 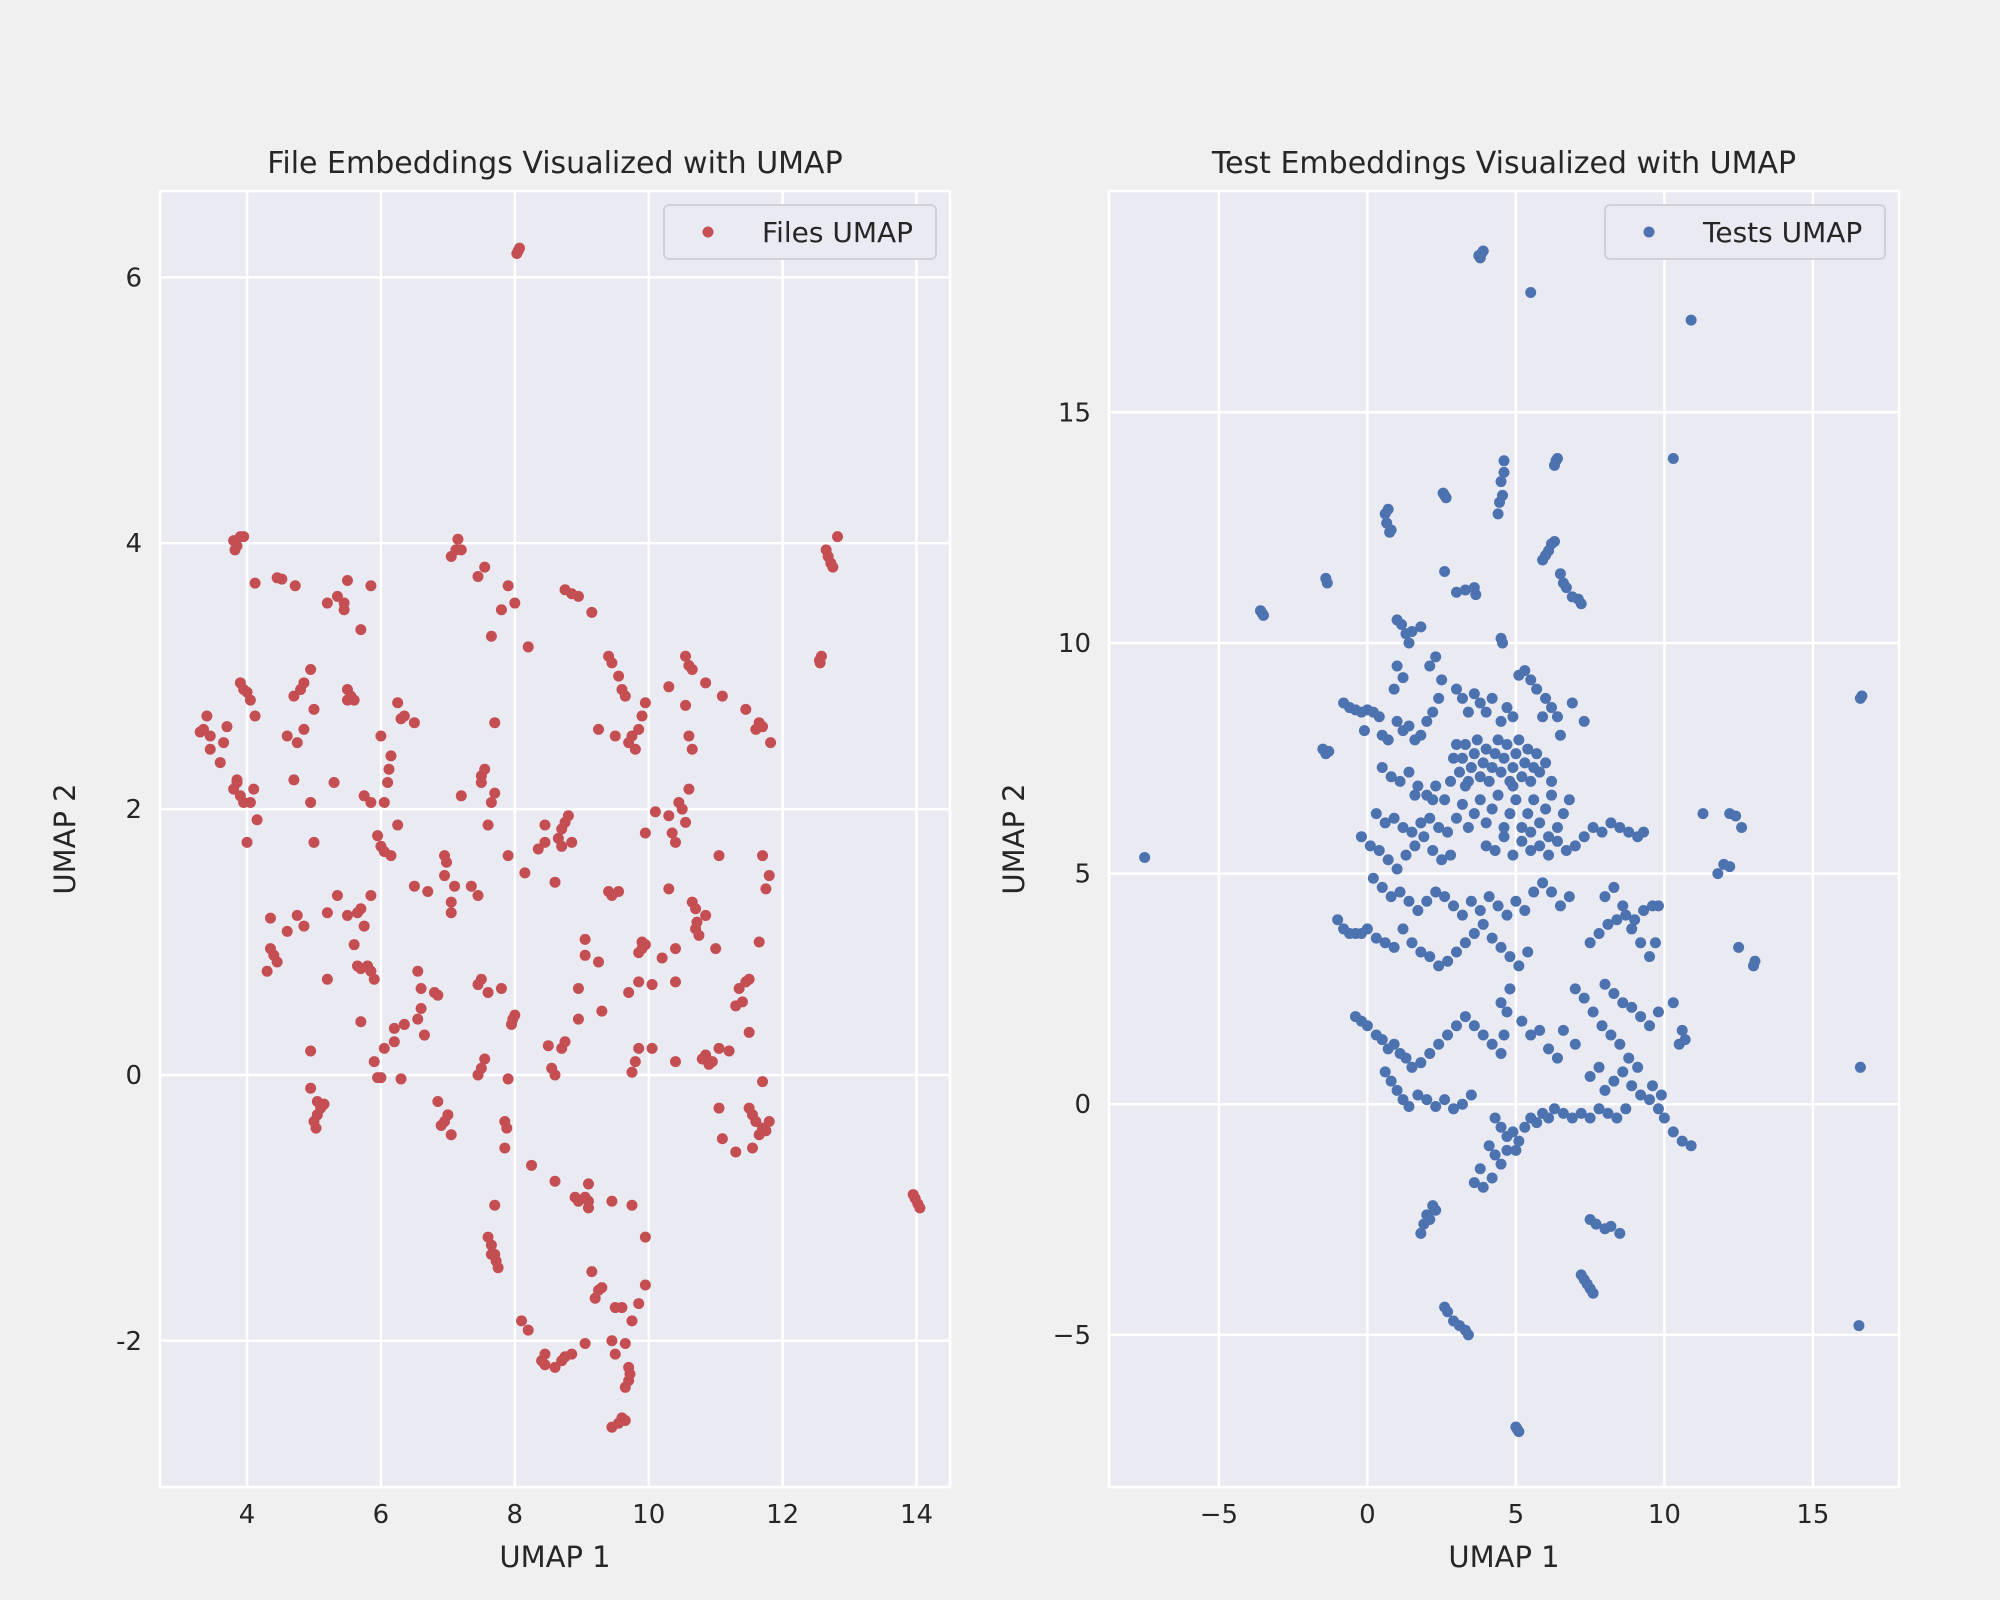 I want to click on y-tick-label: −5, so click(x=1072, y=1336).